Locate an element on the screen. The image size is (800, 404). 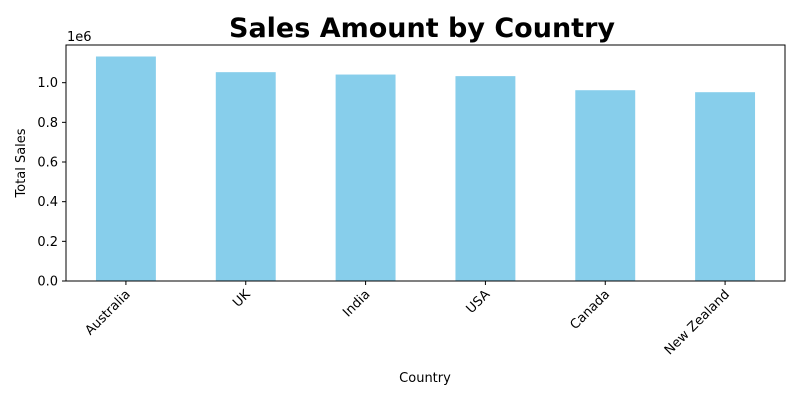
x-tick-label: New Zealand is located at coordinates (697, 322).